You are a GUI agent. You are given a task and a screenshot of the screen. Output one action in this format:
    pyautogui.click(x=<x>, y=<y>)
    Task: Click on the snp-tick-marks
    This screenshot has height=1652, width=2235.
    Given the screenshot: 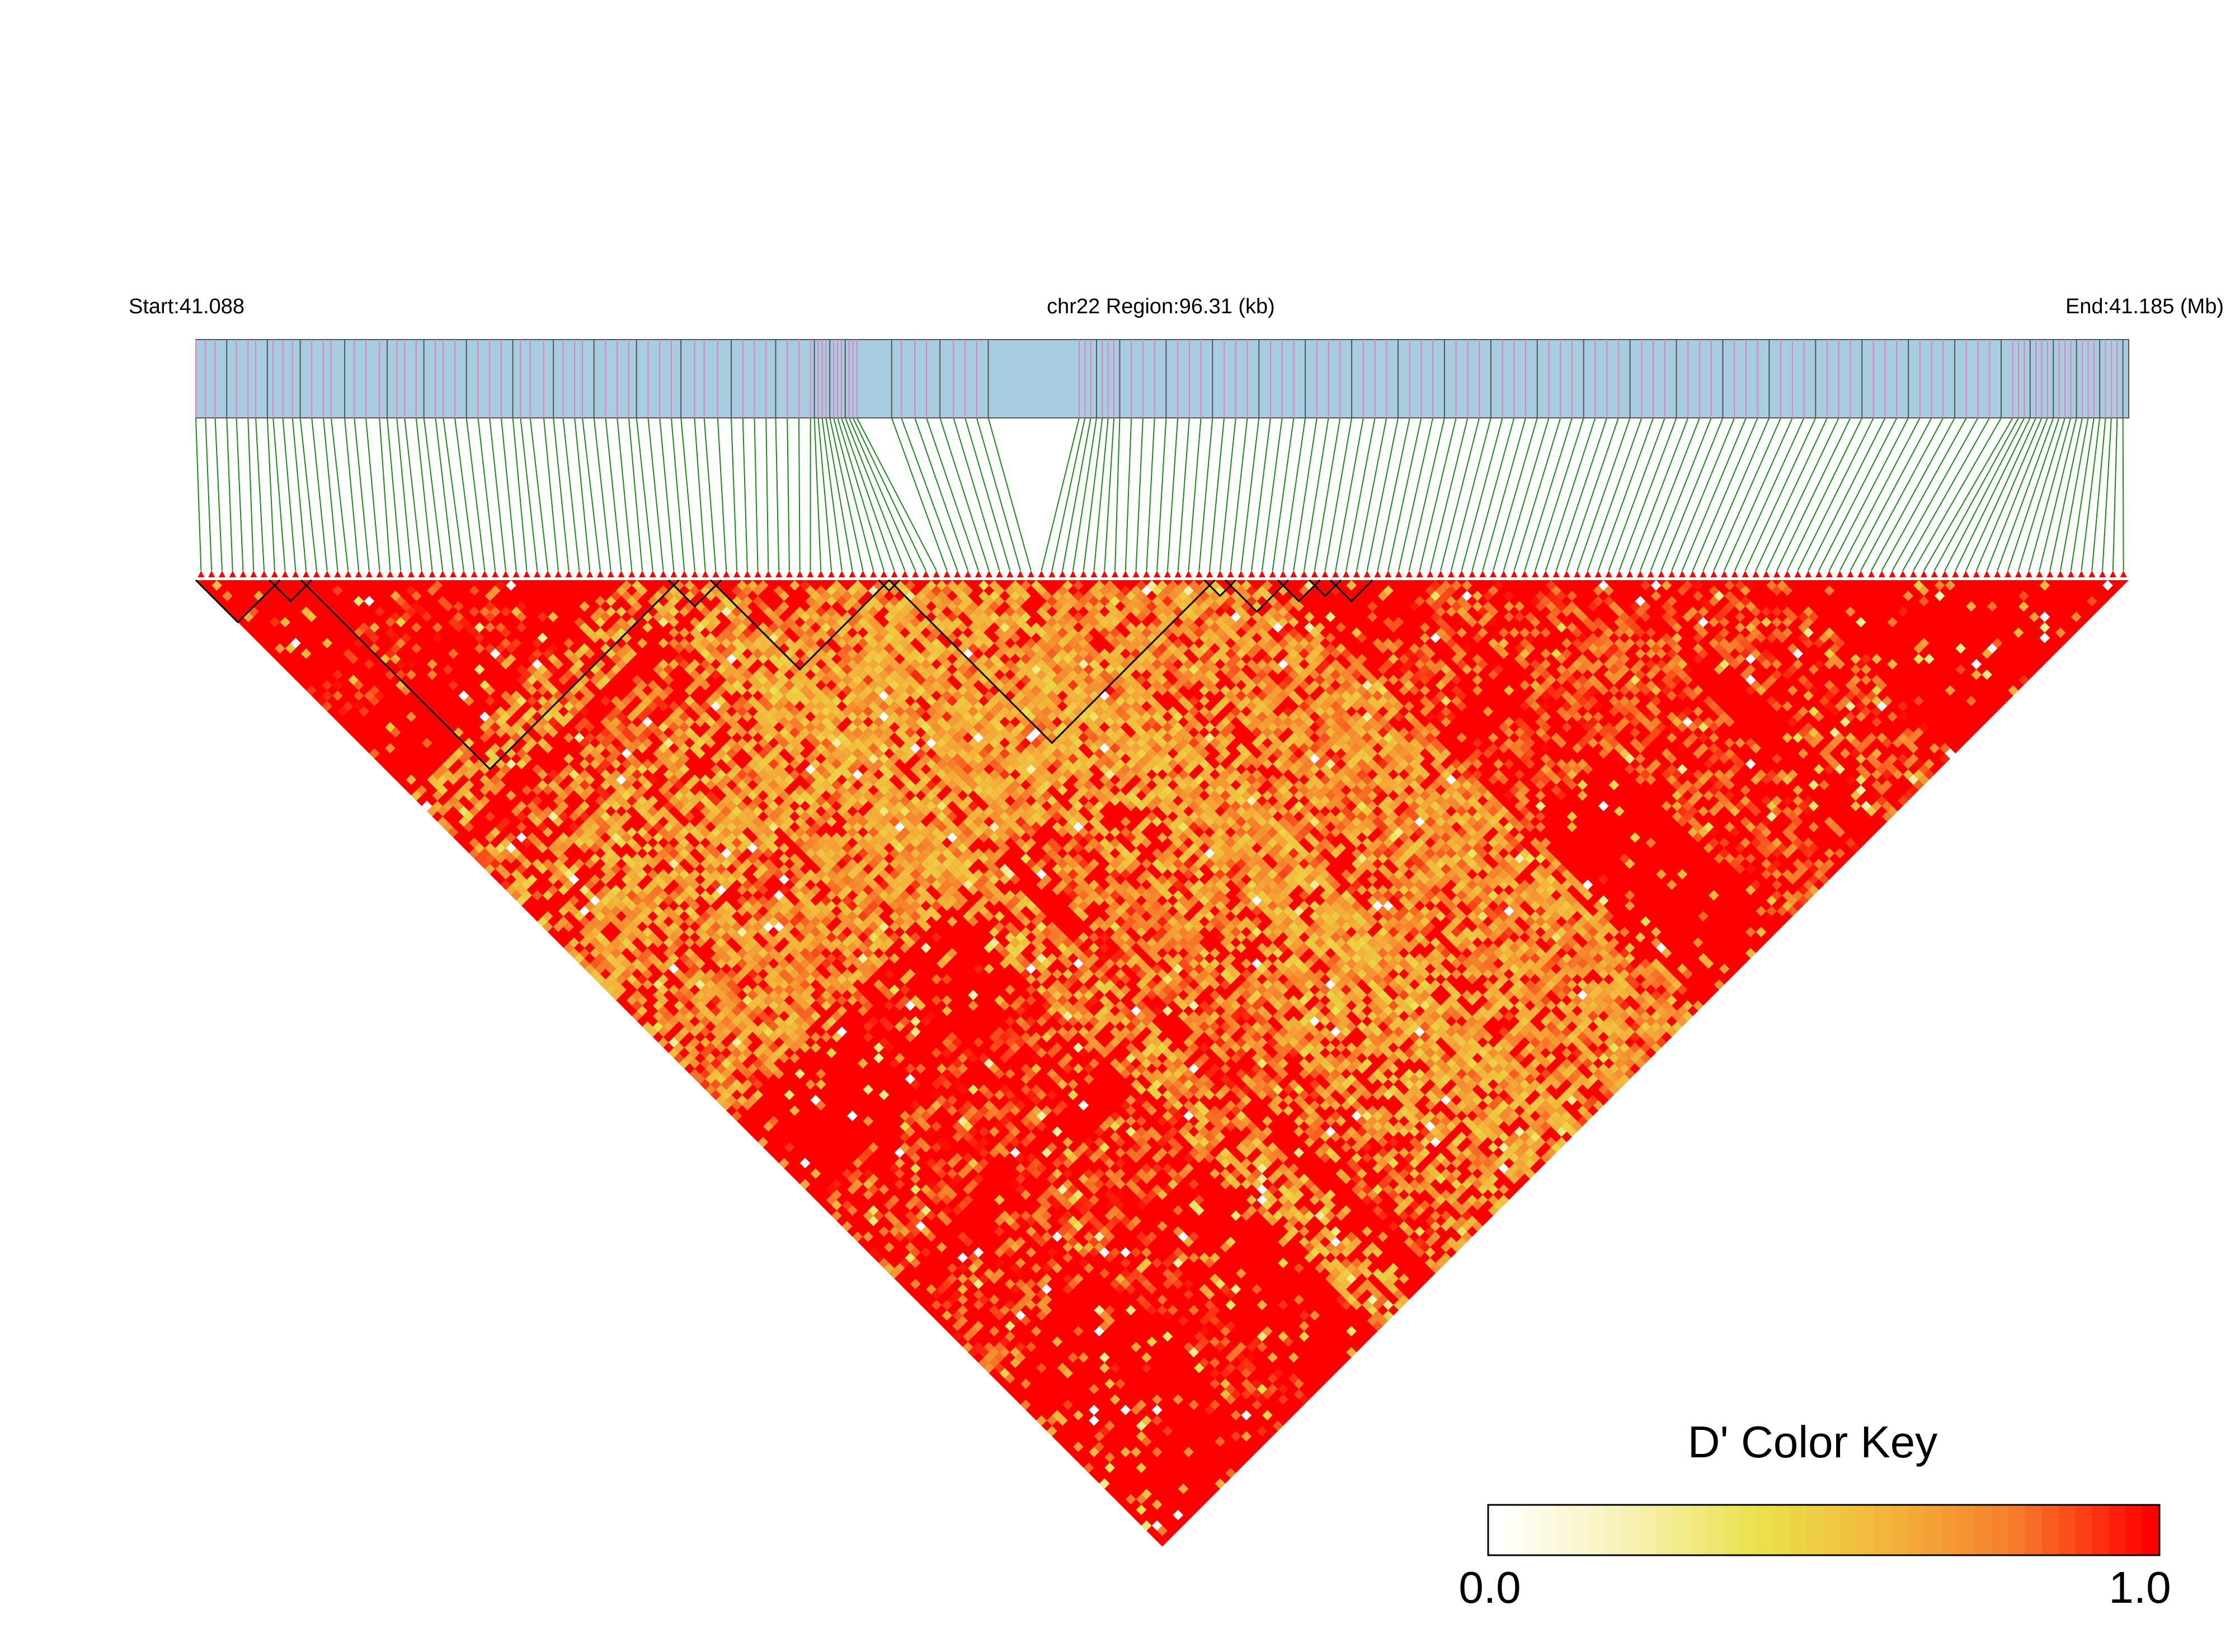 What is the action you would take?
    pyautogui.click(x=1159, y=379)
    